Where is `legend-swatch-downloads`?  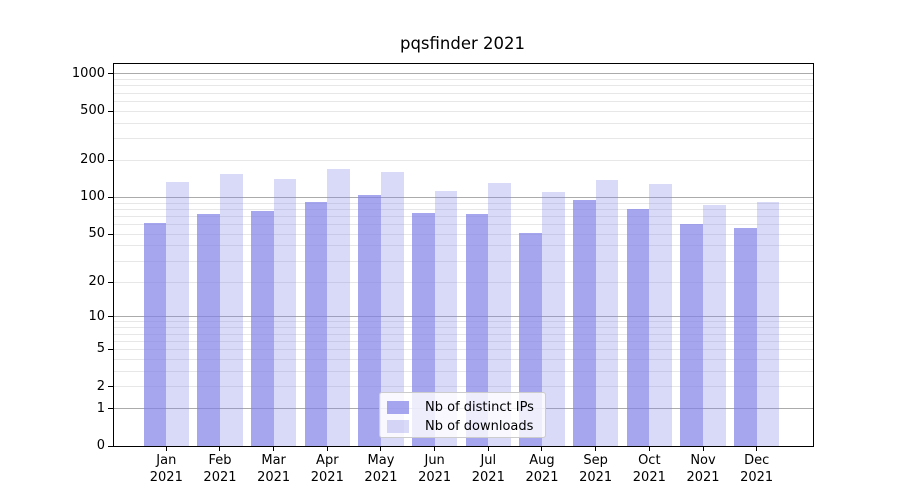 legend-swatch-downloads is located at coordinates (398, 426).